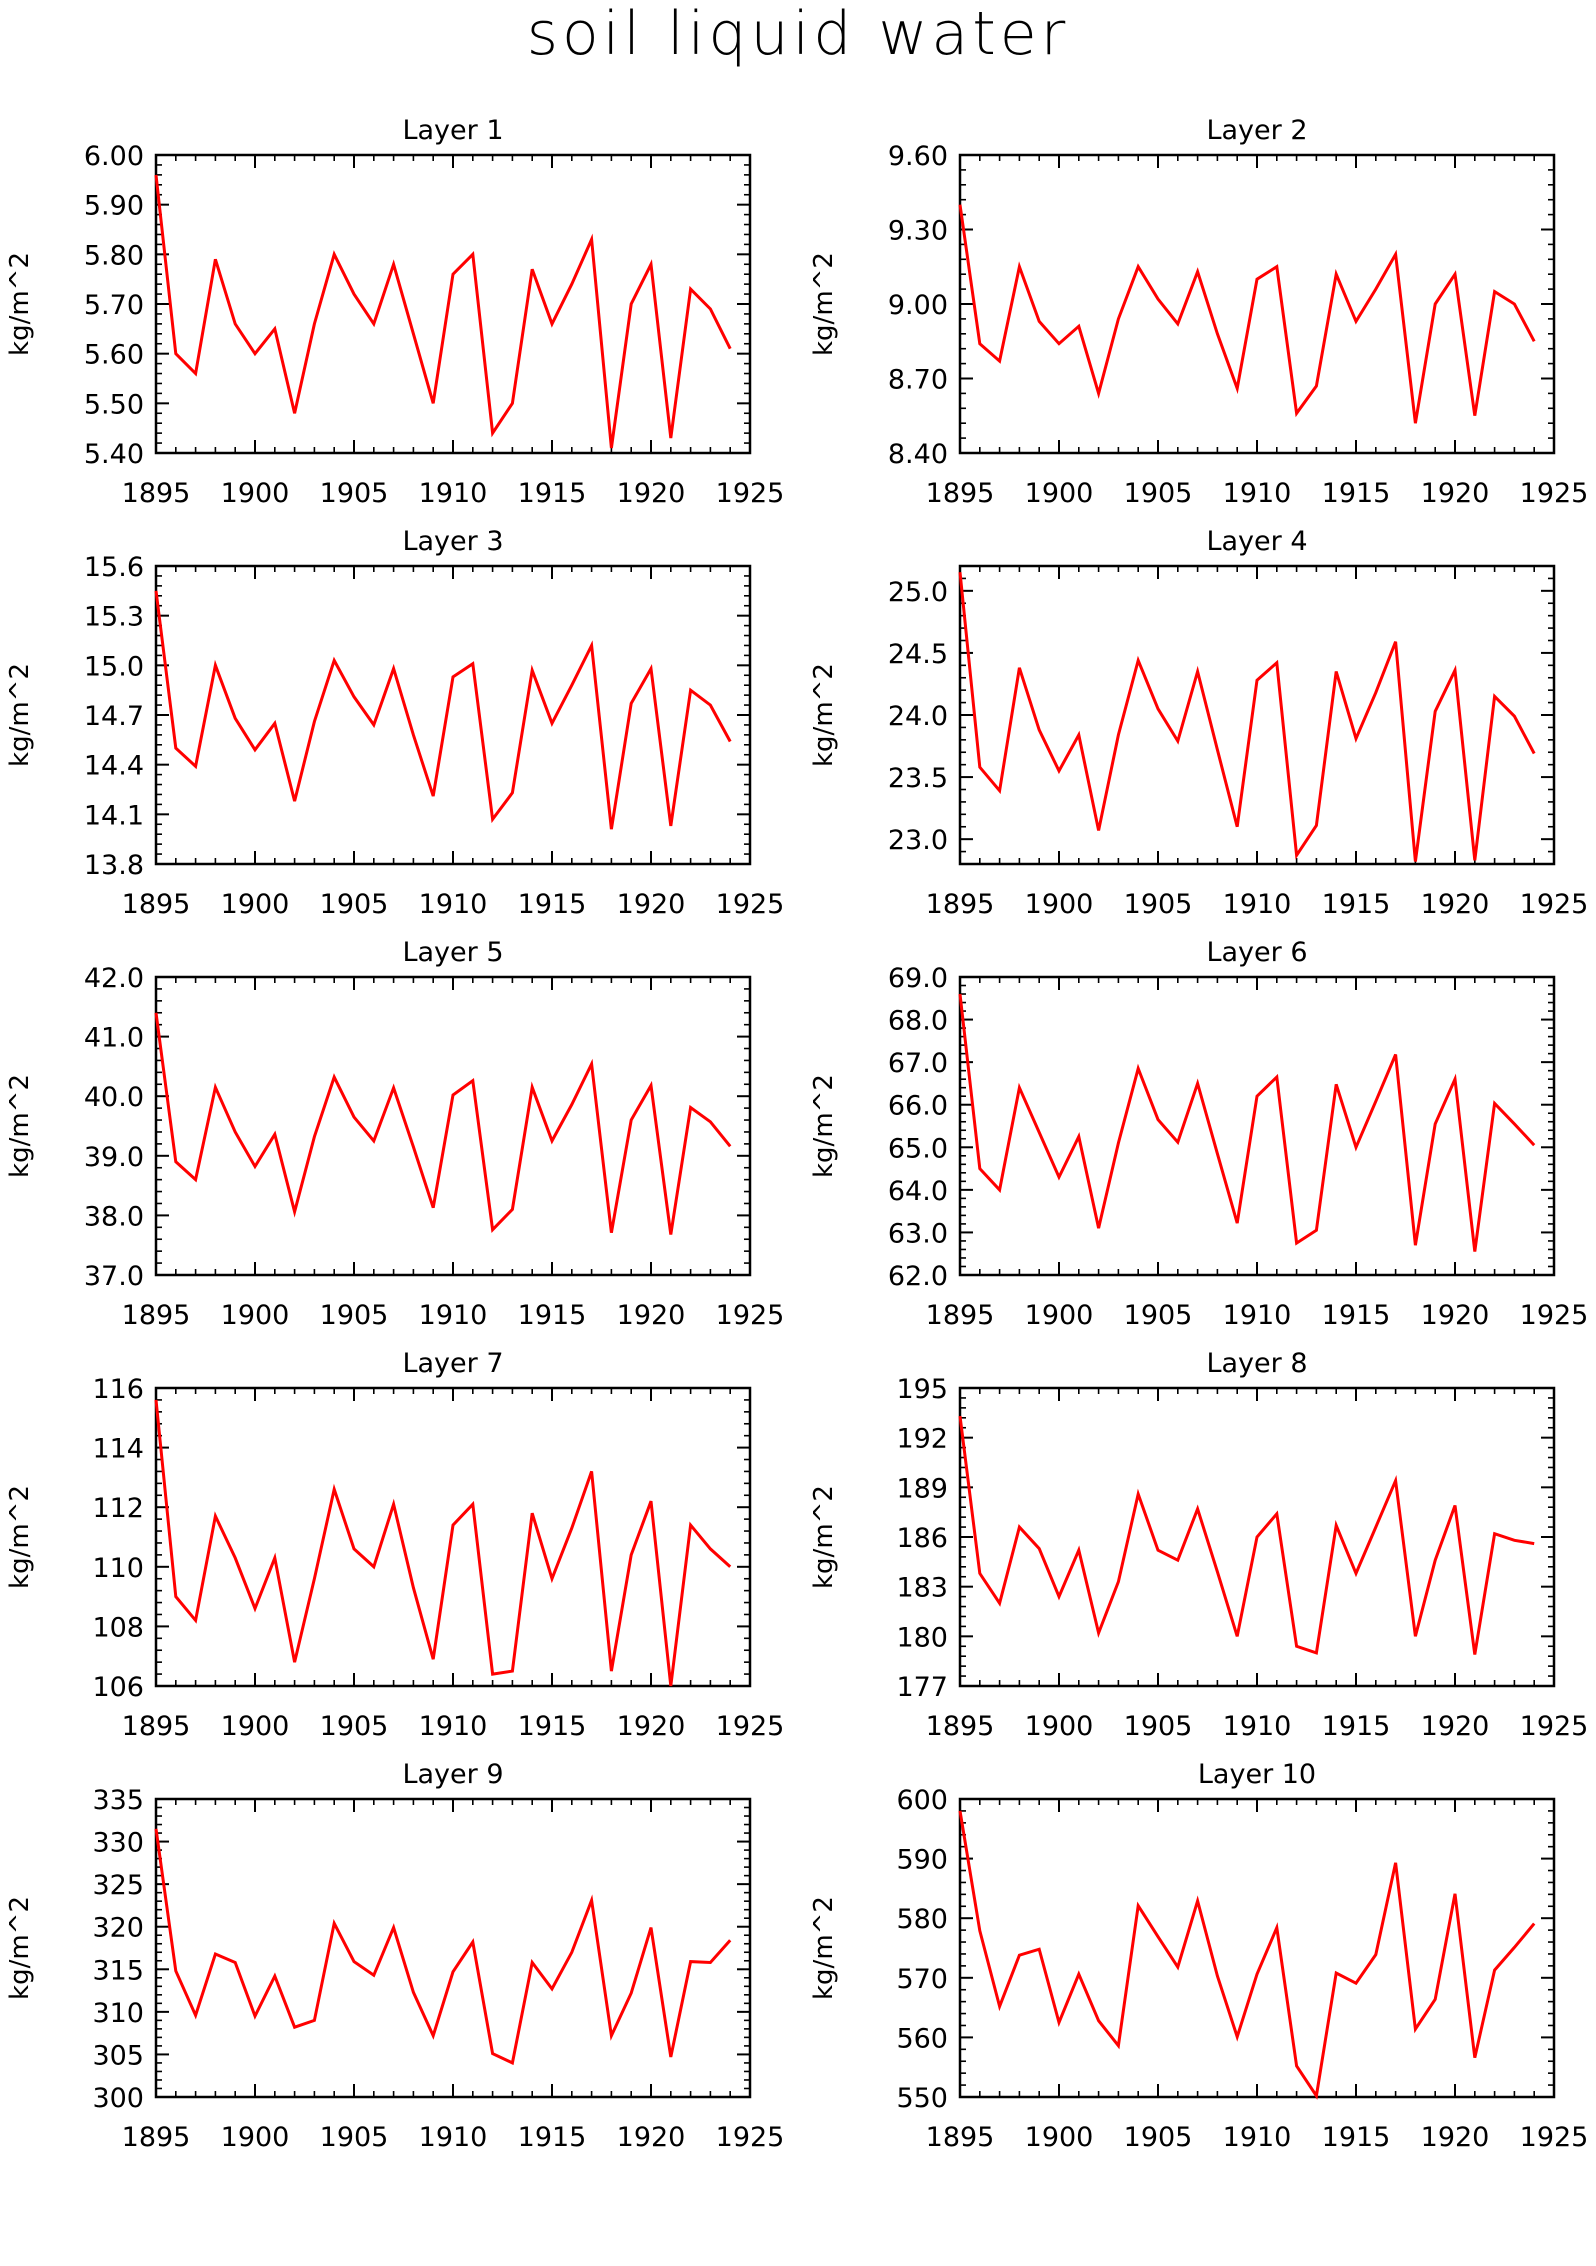  Describe the element at coordinates (918, 380) in the screenshot. I see `y-tick-label: 8.70` at that location.